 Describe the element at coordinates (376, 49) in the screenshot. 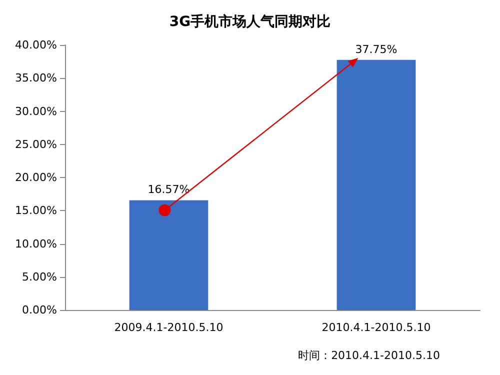

I see `data-label: 37.75%` at that location.